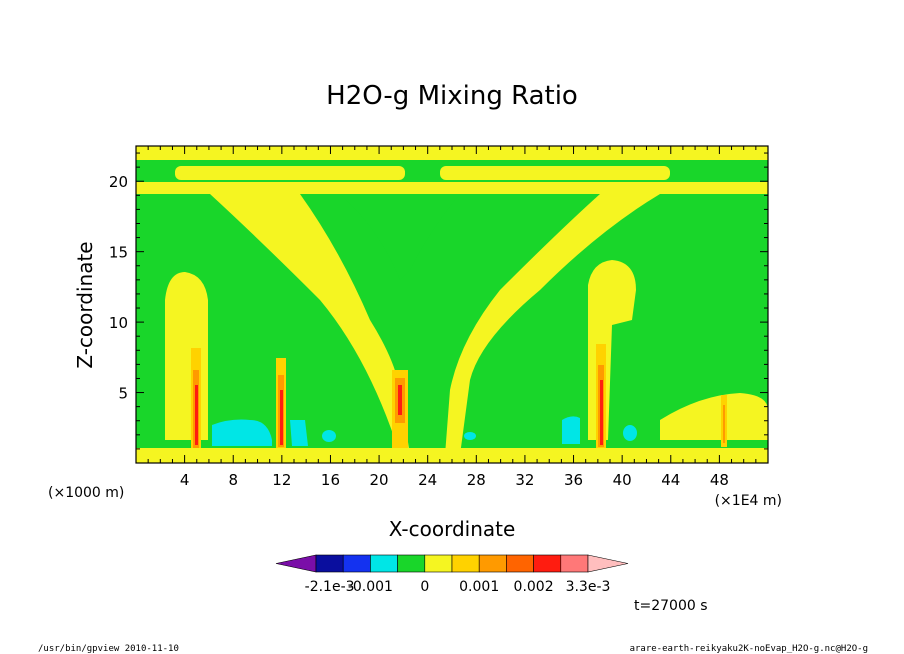  What do you see at coordinates (290, 173) in the screenshot?
I see `upper-yellow-lens-left` at bounding box center [290, 173].